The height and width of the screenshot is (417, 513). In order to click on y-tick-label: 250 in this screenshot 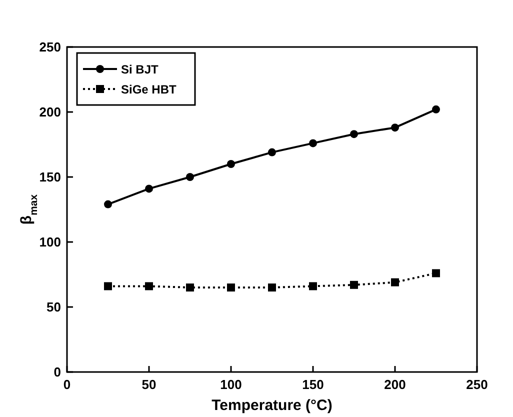, I will do `click(50, 47)`.